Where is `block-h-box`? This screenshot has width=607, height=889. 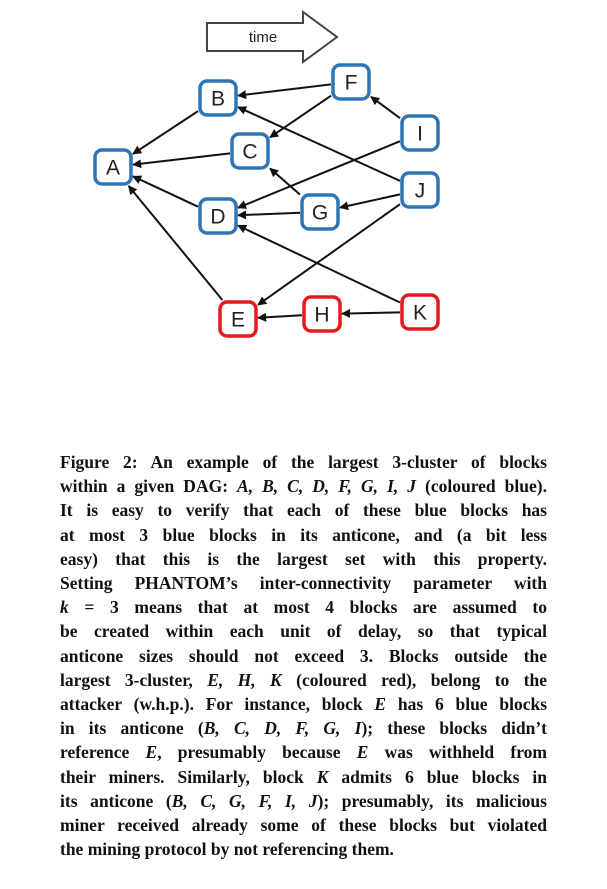
block-h-box is located at coordinates (322, 314).